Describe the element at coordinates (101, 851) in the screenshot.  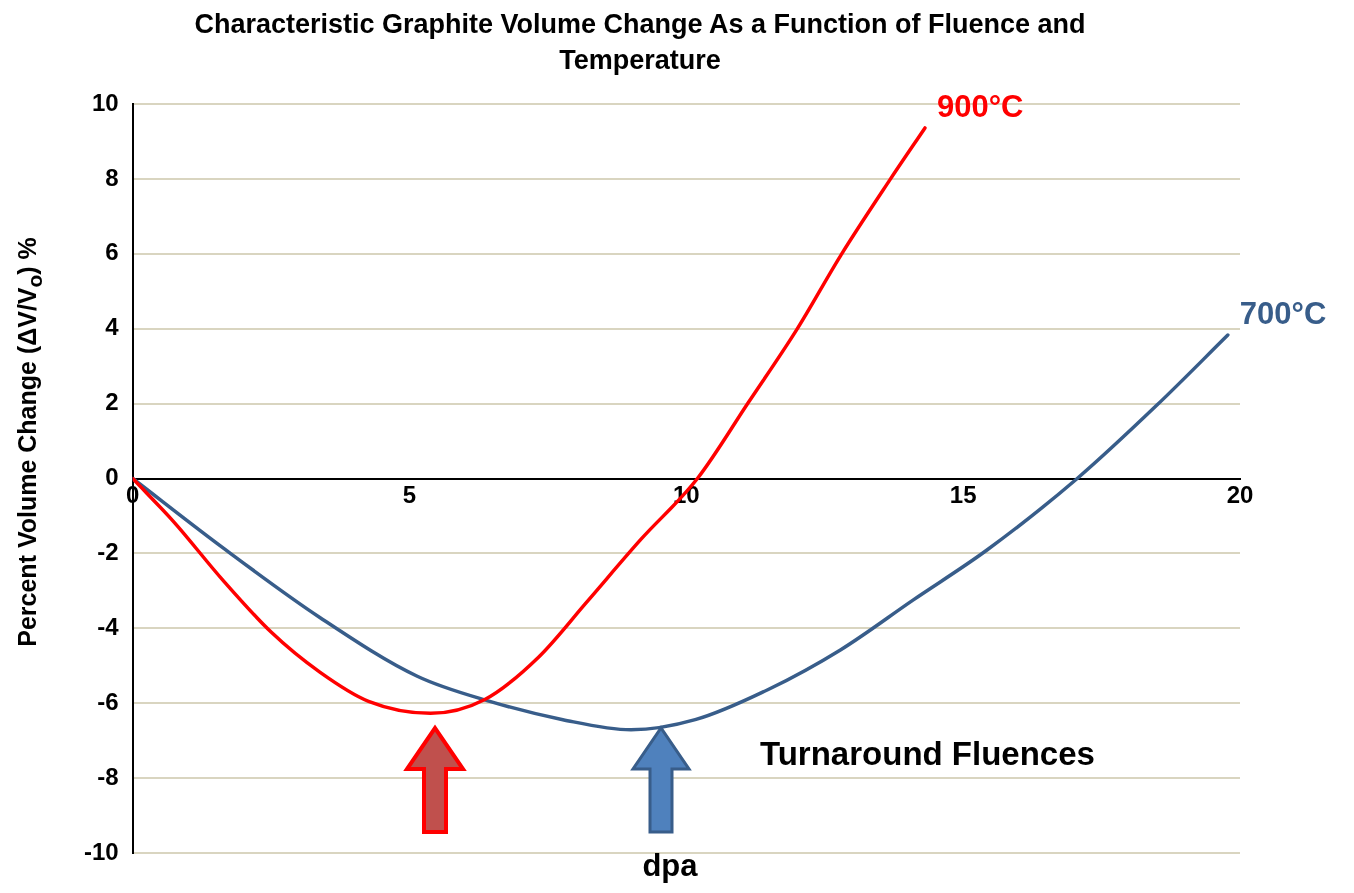
I see `y-tick-label: -10` at that location.